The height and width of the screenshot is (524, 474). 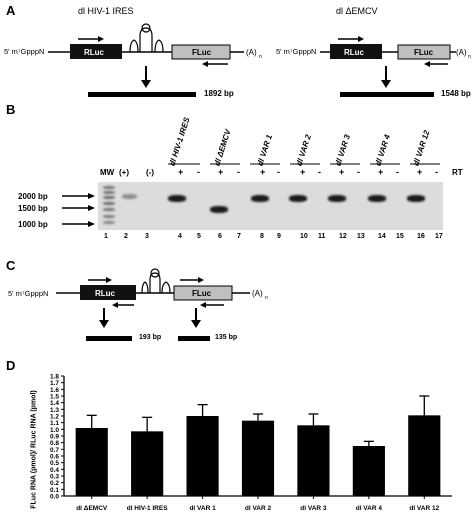 What do you see at coordinates (461, 52) in the screenshot?
I see `polya-emcv: (A)` at bounding box center [461, 52].